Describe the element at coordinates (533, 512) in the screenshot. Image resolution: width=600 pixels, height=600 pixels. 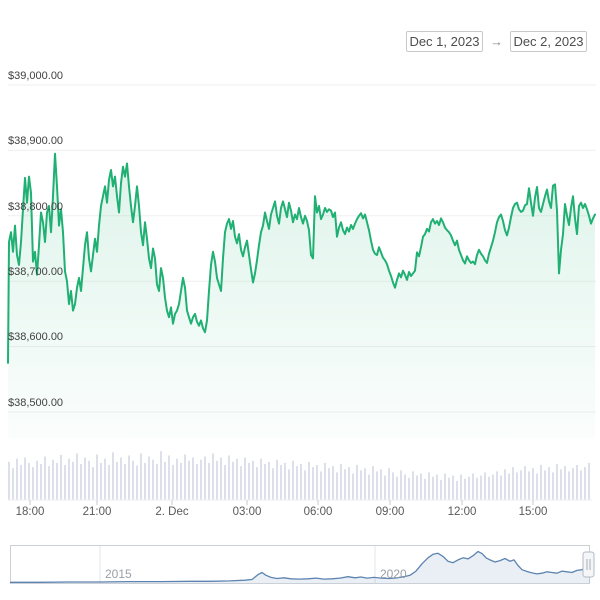
I see `x-axis-label: 15:00` at that location.